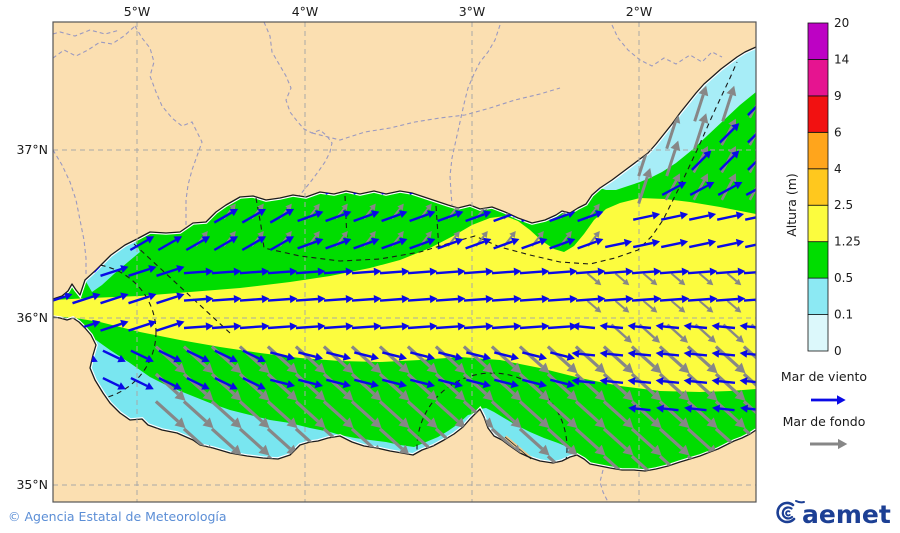  What do you see at coordinates (824, 376) in the screenshot?
I see `wind-sea-label: Mar de viento` at bounding box center [824, 376].